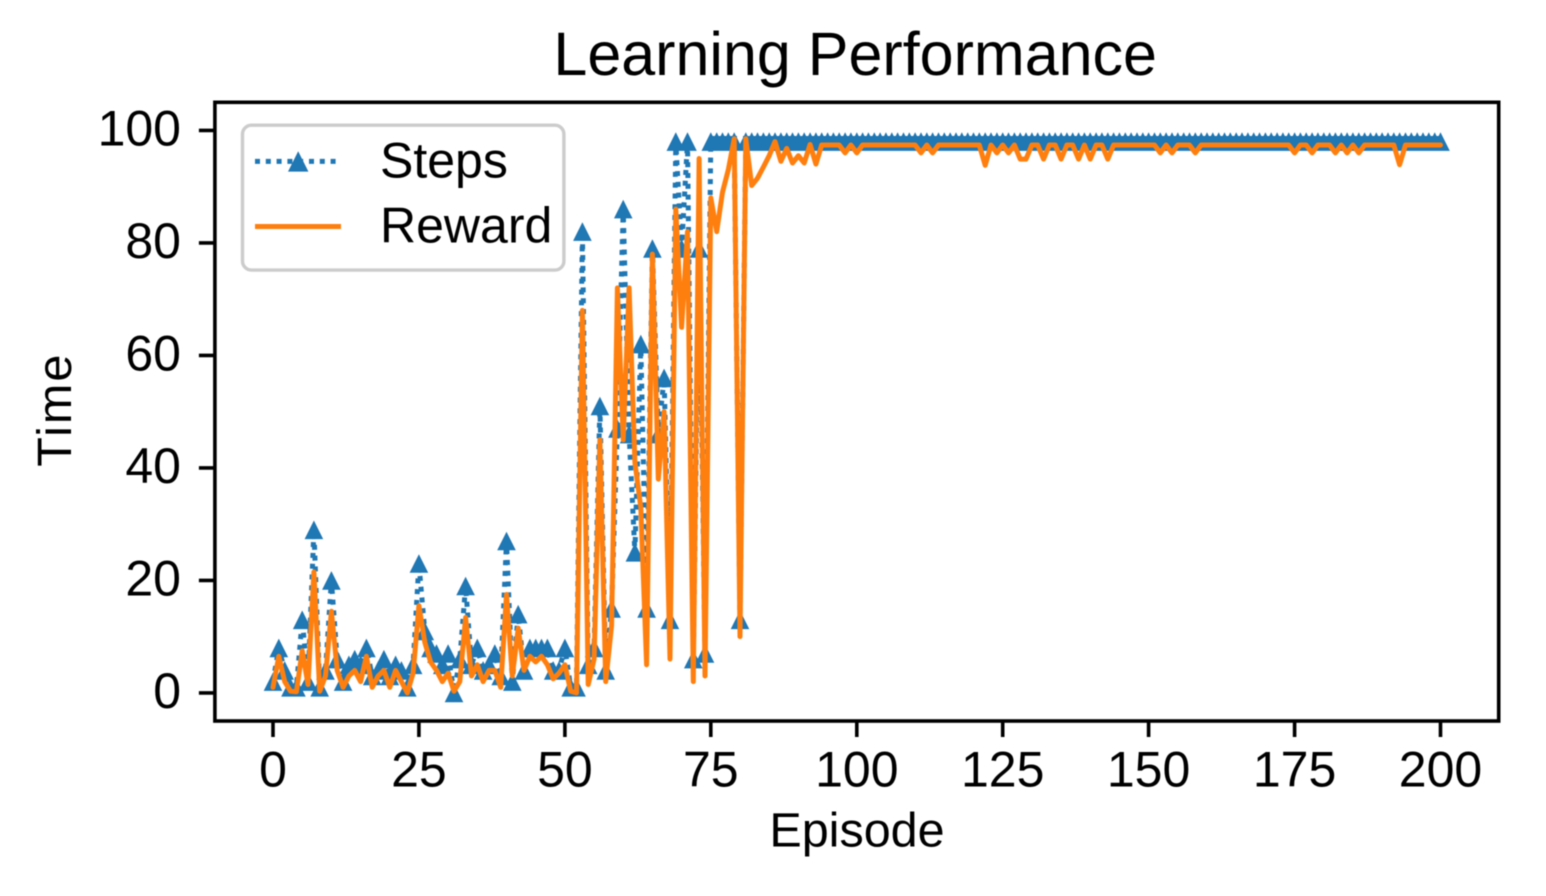 The image size is (1546, 896). Describe the element at coordinates (1440, 770) in the screenshot. I see `svg-text: 200` at that location.